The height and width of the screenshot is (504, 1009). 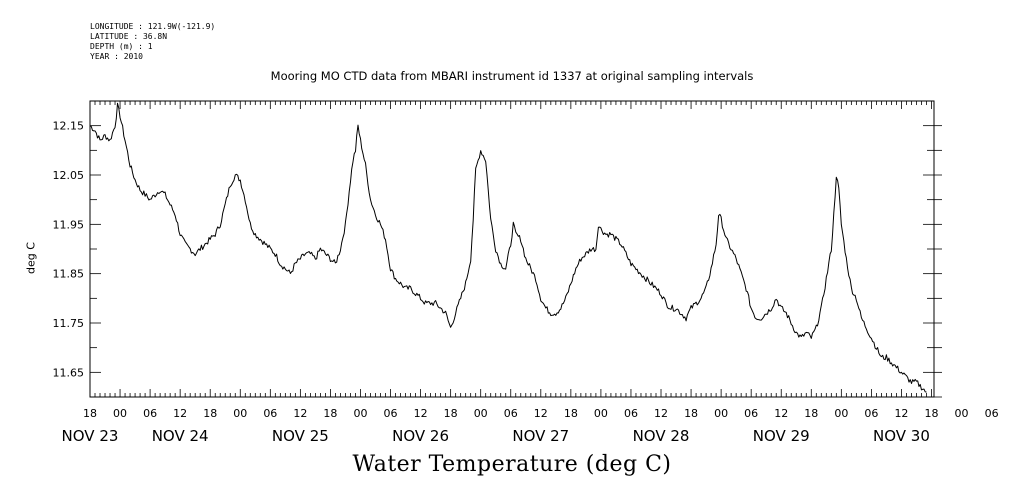 What do you see at coordinates (661, 436) in the screenshot?
I see `x-date-label: NOV 28` at bounding box center [661, 436].